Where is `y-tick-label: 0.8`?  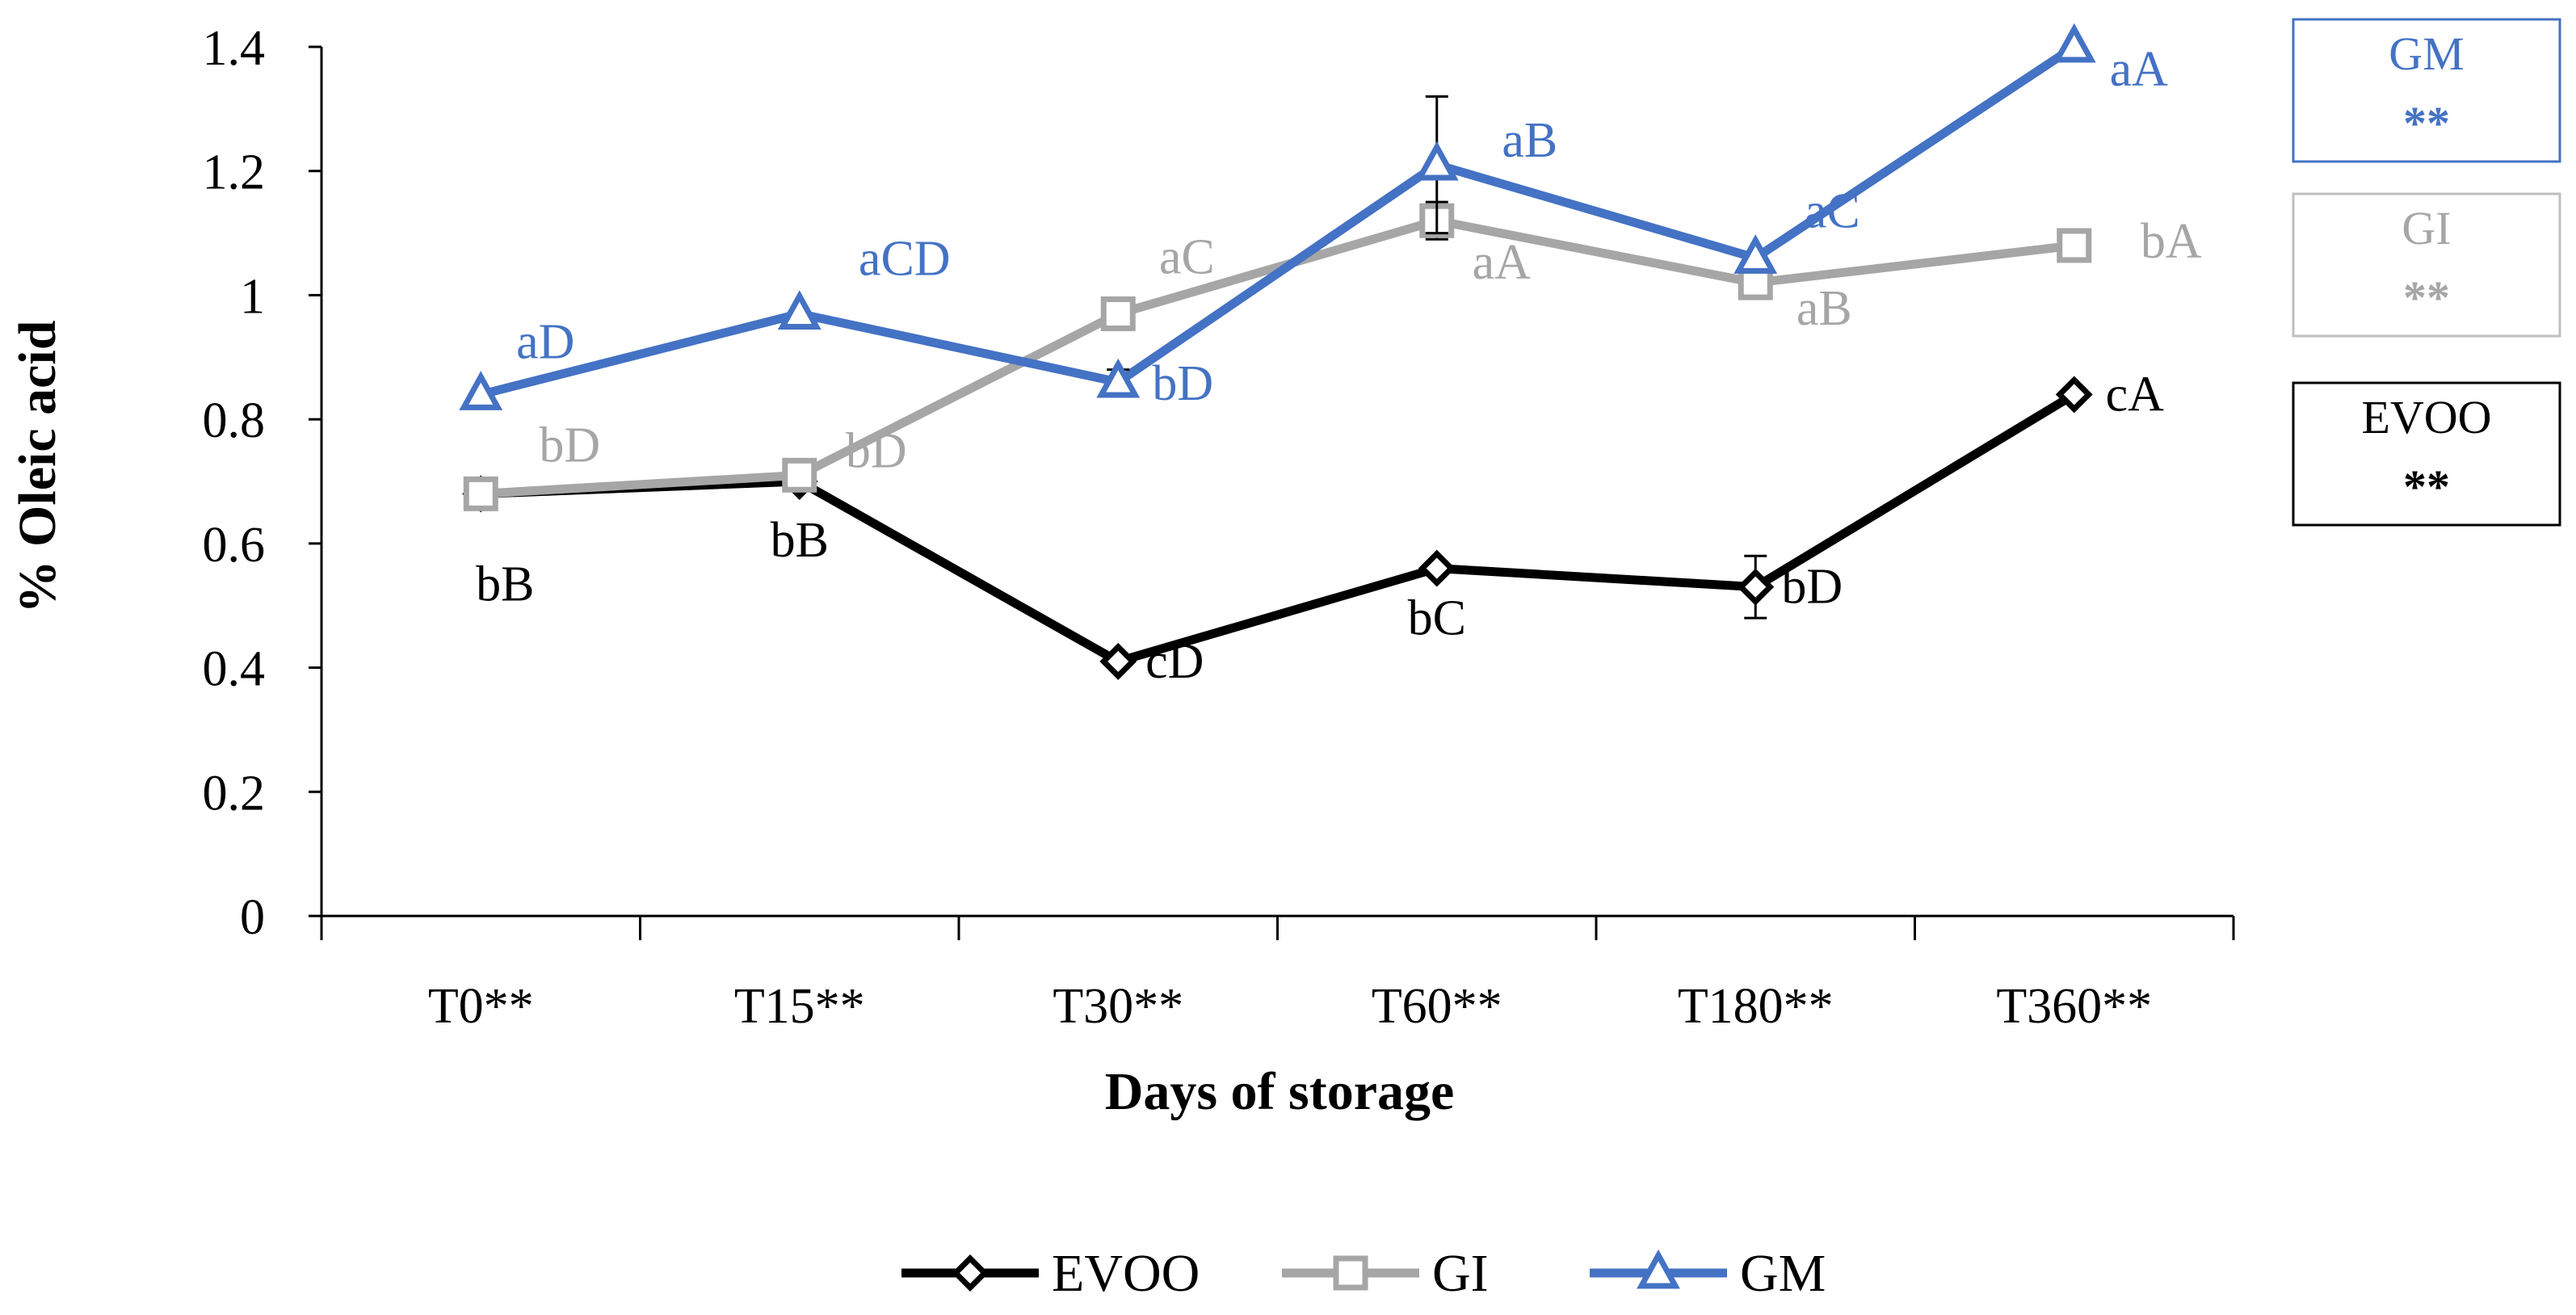 y-tick-label: 0.8 is located at coordinates (235, 421).